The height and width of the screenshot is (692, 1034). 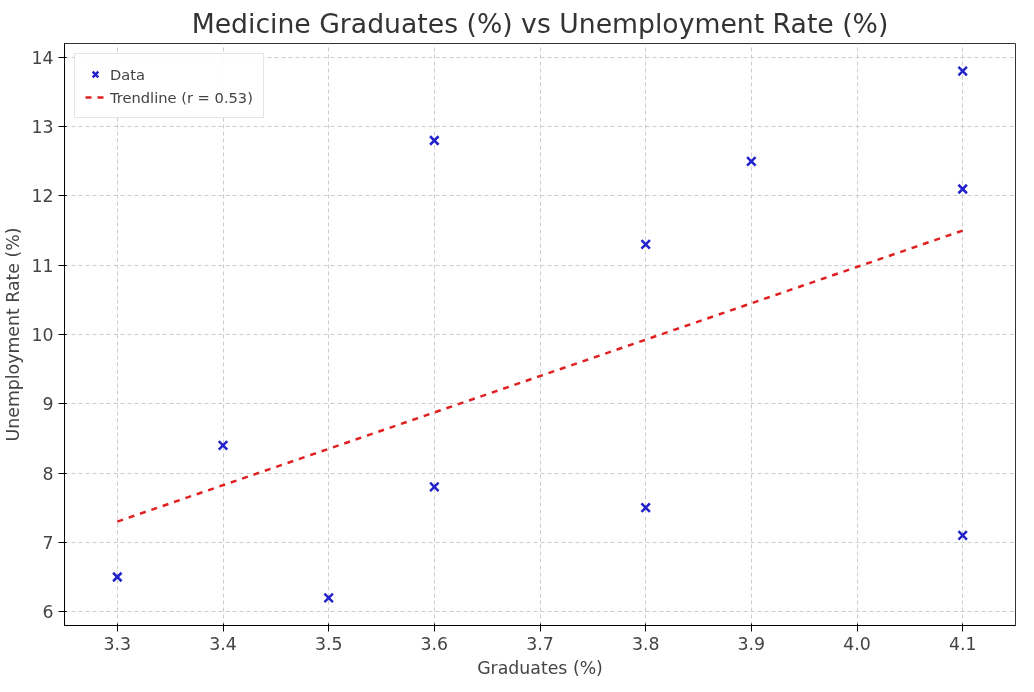 I want to click on y-tick-label: 11, so click(x=42, y=265).